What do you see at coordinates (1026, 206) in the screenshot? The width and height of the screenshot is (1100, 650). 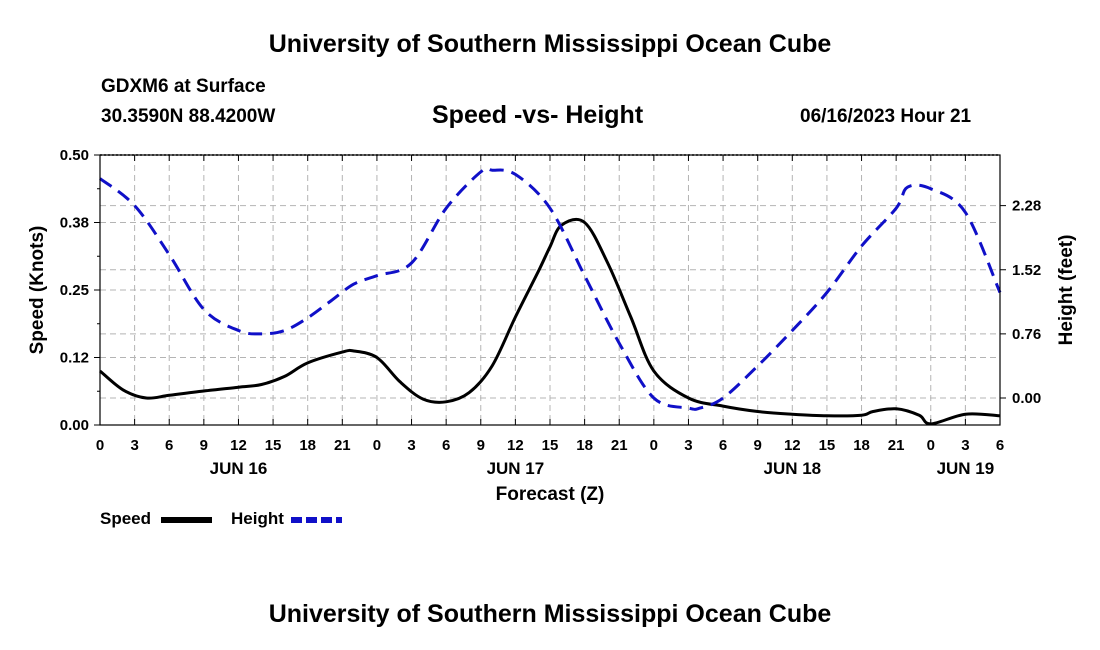 I see `y2-tick-label: 2.28` at bounding box center [1026, 206].